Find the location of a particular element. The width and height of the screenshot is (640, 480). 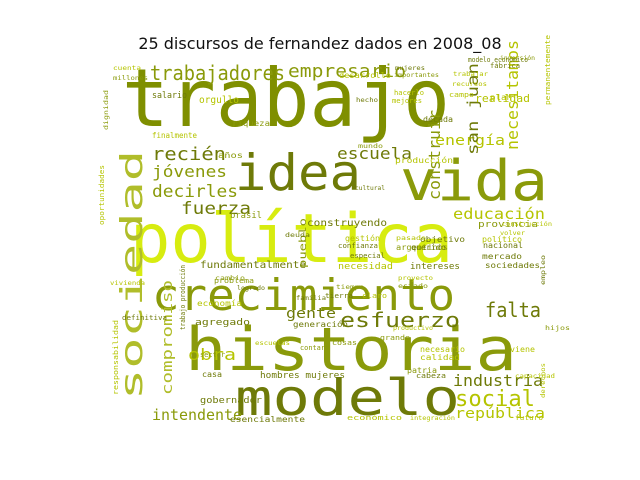

cloud-word: argentinos is located at coordinates (422, 247).